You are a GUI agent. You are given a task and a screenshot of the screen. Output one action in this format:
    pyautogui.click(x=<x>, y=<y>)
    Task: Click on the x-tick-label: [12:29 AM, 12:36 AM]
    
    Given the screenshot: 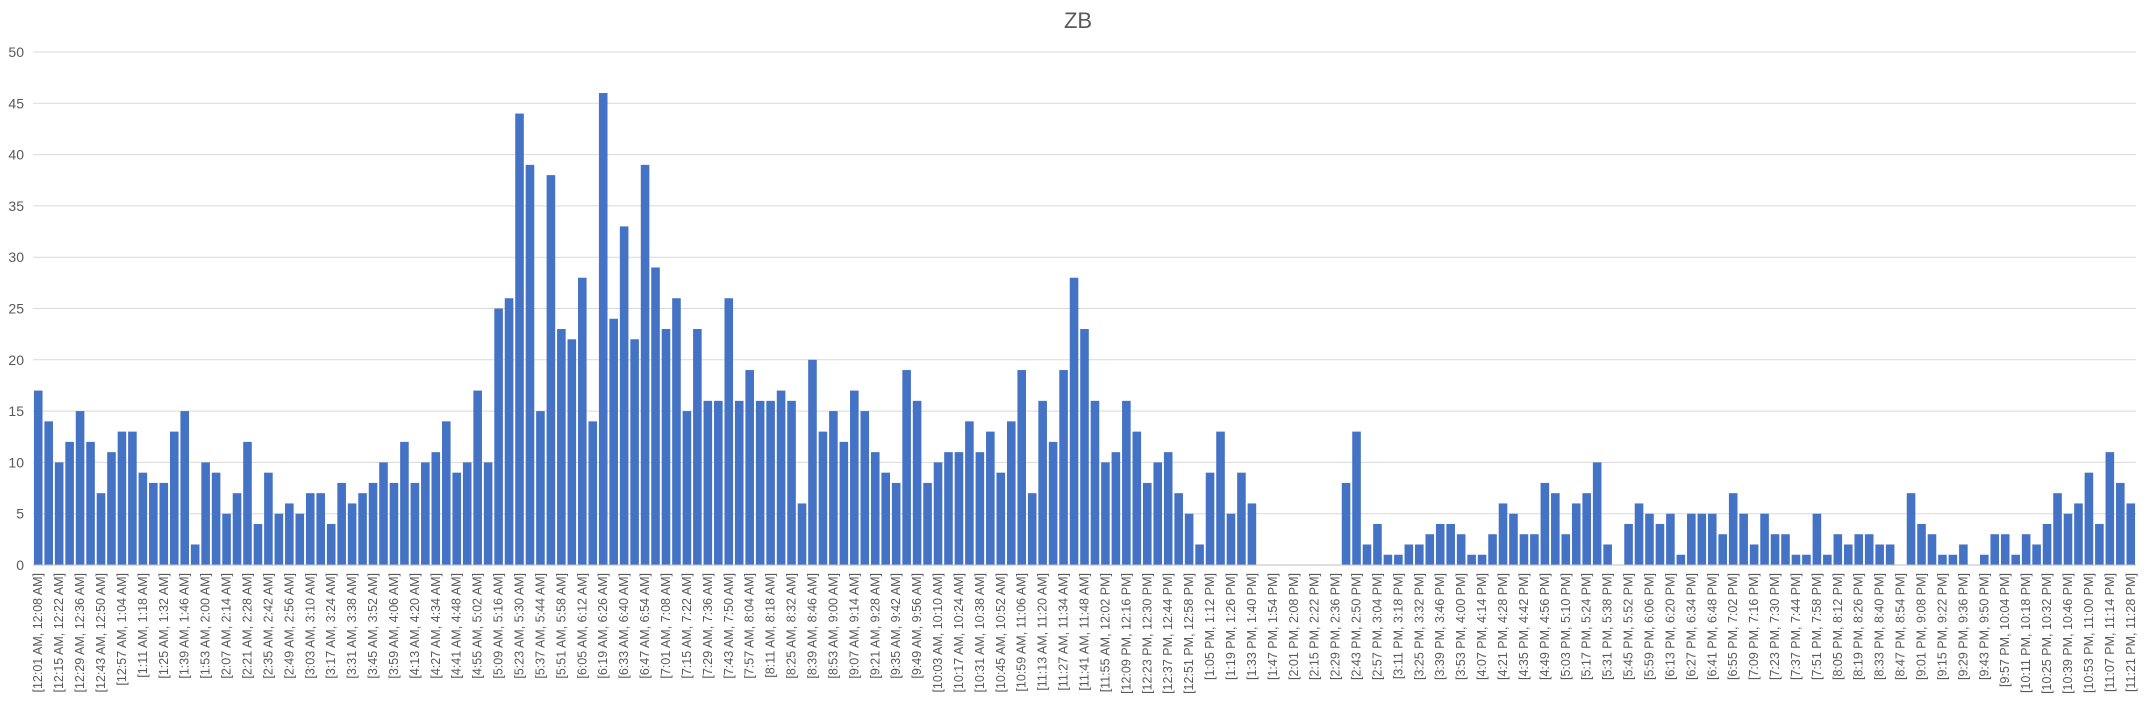 What is the action you would take?
    pyautogui.click(x=80, y=633)
    